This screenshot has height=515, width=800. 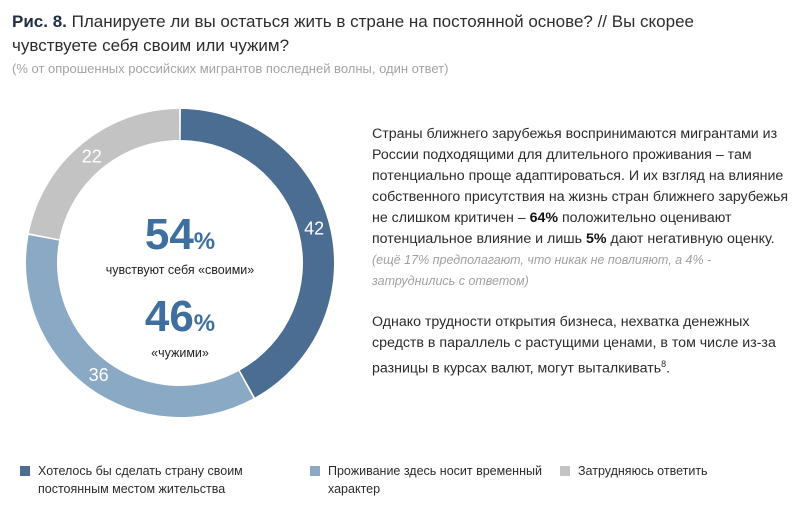 What do you see at coordinates (690, 239) in the screenshot?
I see `p1-text-e: дают негативную оценку.` at bounding box center [690, 239].